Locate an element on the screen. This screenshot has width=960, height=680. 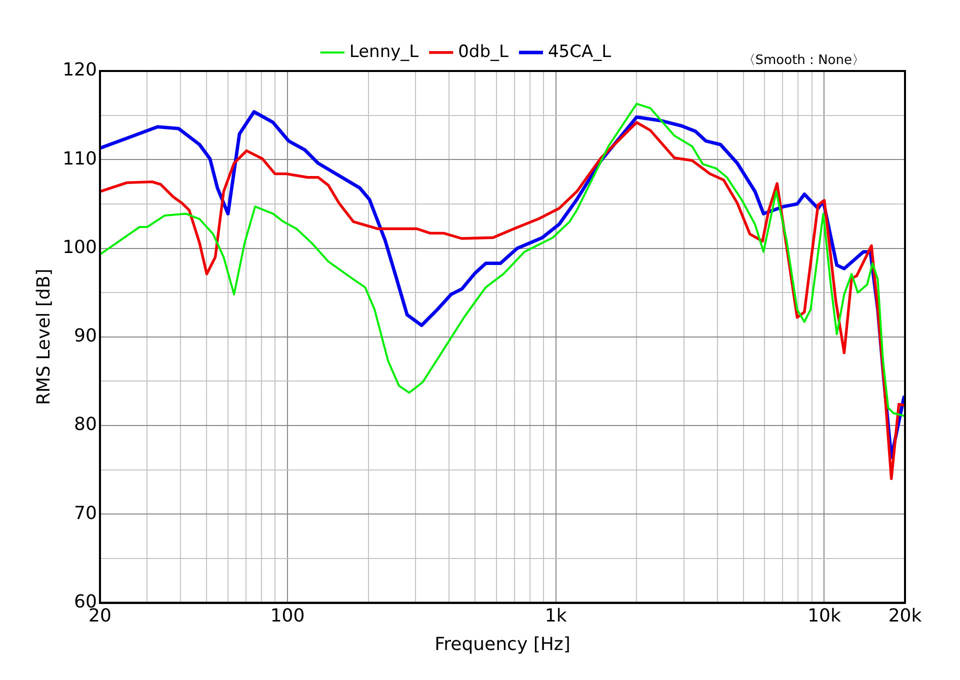
x-tick-label: 1k is located at coordinates (556, 615).